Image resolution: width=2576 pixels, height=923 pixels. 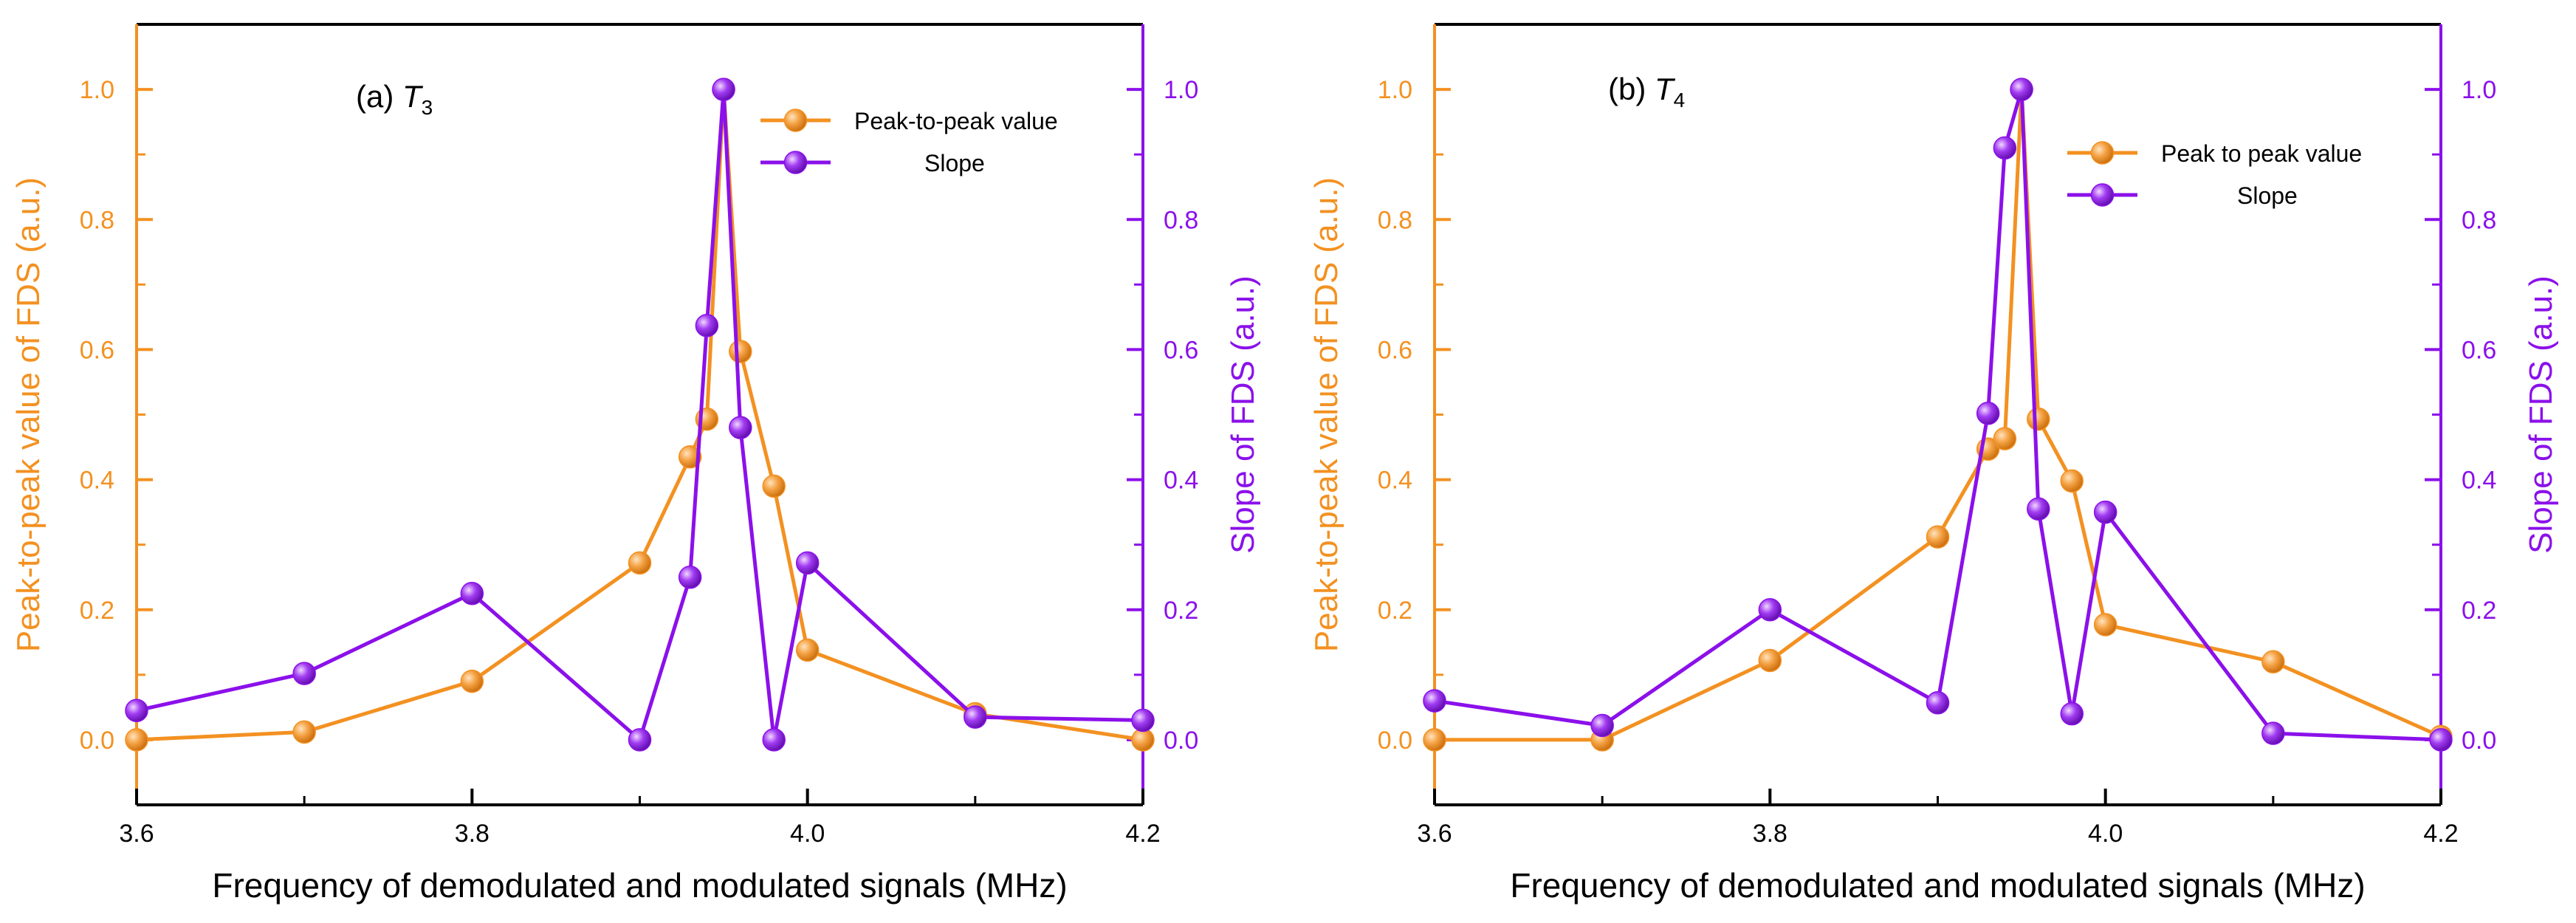 What do you see at coordinates (2267, 195) in the screenshot?
I see `legend-label: Slope` at bounding box center [2267, 195].